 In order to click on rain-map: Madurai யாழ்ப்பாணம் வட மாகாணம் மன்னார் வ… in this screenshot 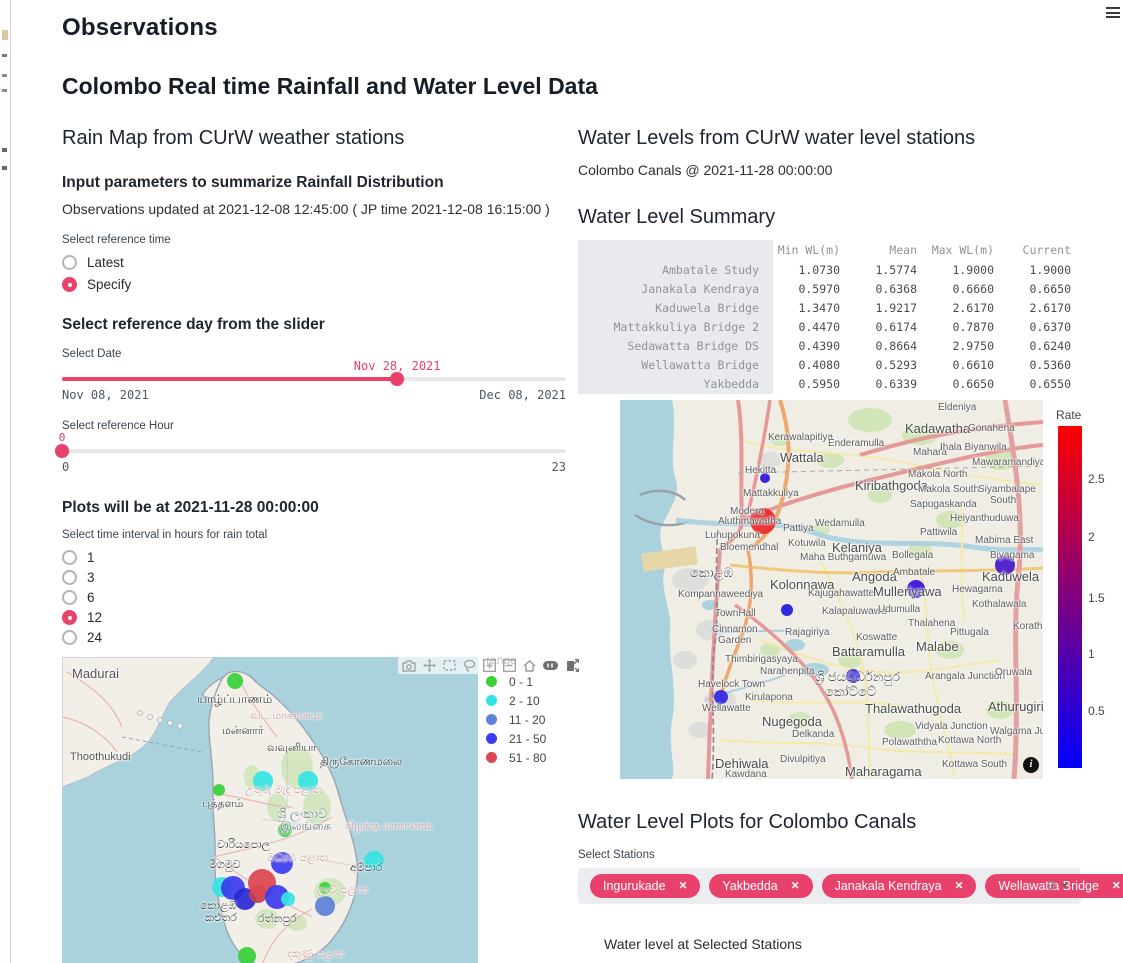, I will do `click(270, 810)`.